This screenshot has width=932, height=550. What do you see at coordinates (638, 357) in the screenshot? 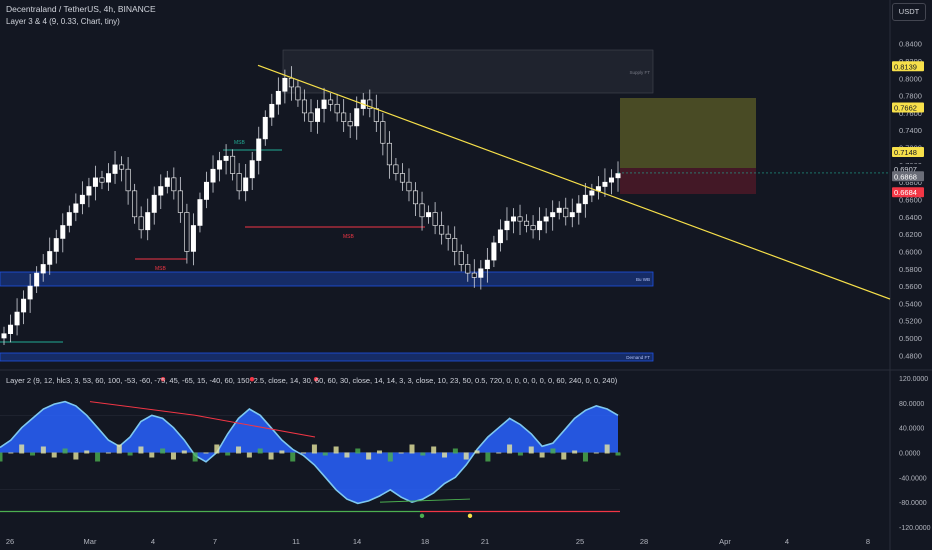
I see `demand-zone-low-label: Demand FT` at bounding box center [638, 357].